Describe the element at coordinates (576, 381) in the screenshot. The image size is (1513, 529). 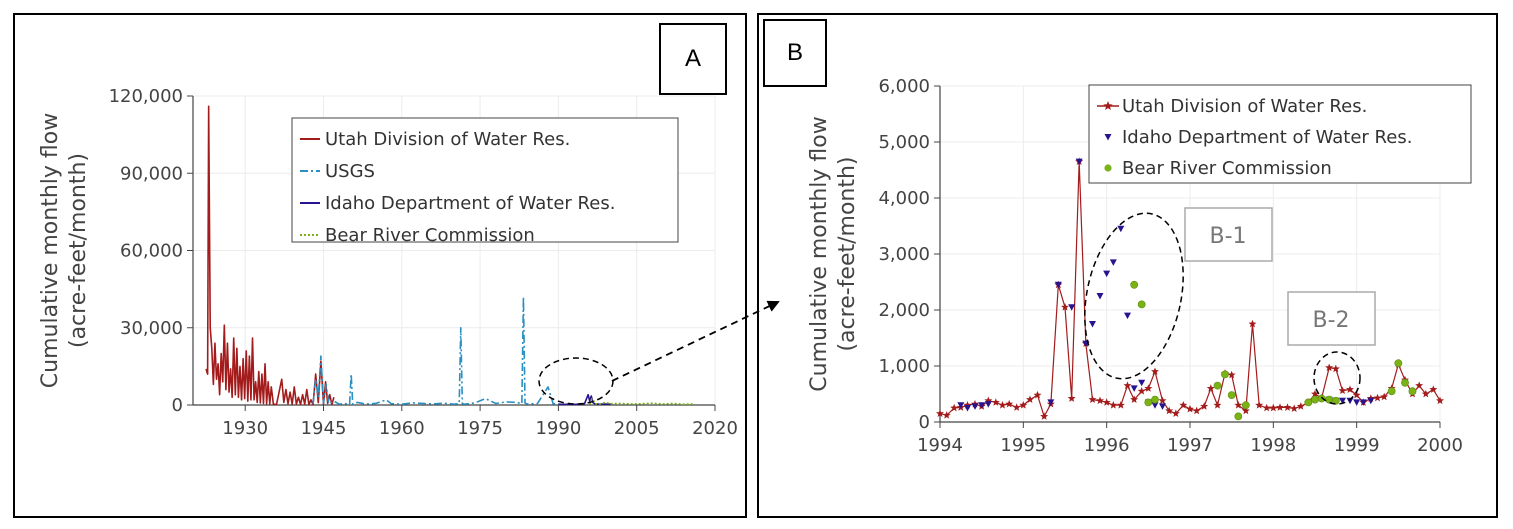
I see `ellipse-a-highlight` at that location.